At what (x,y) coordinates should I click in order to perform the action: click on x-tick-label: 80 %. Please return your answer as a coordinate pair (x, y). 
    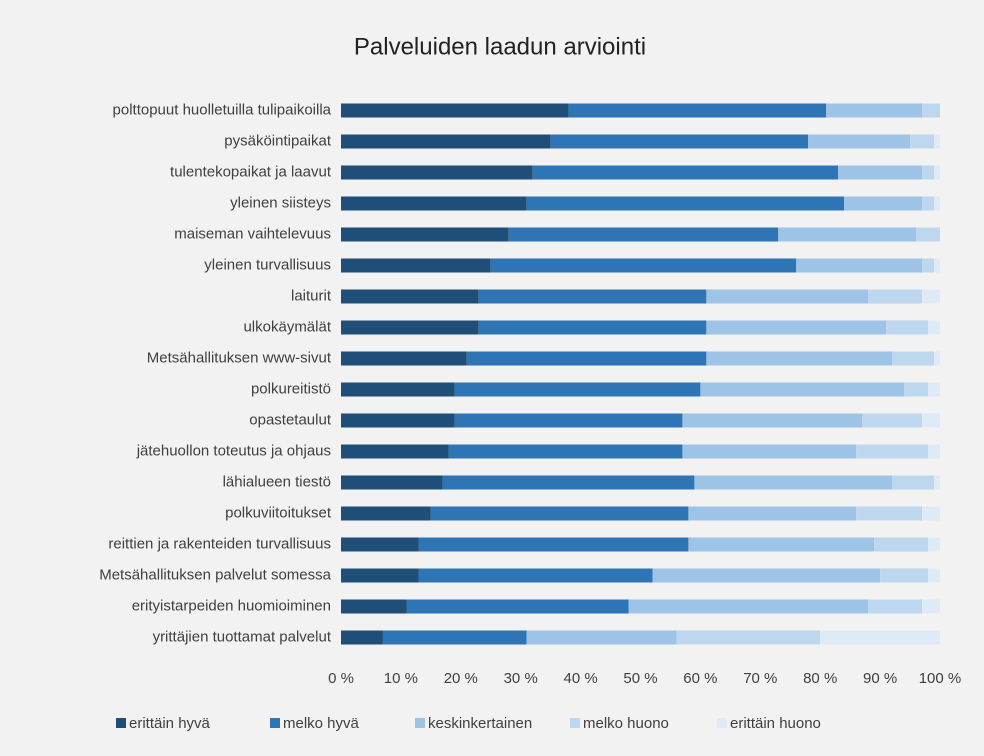
    Looking at the image, I should click on (820, 678).